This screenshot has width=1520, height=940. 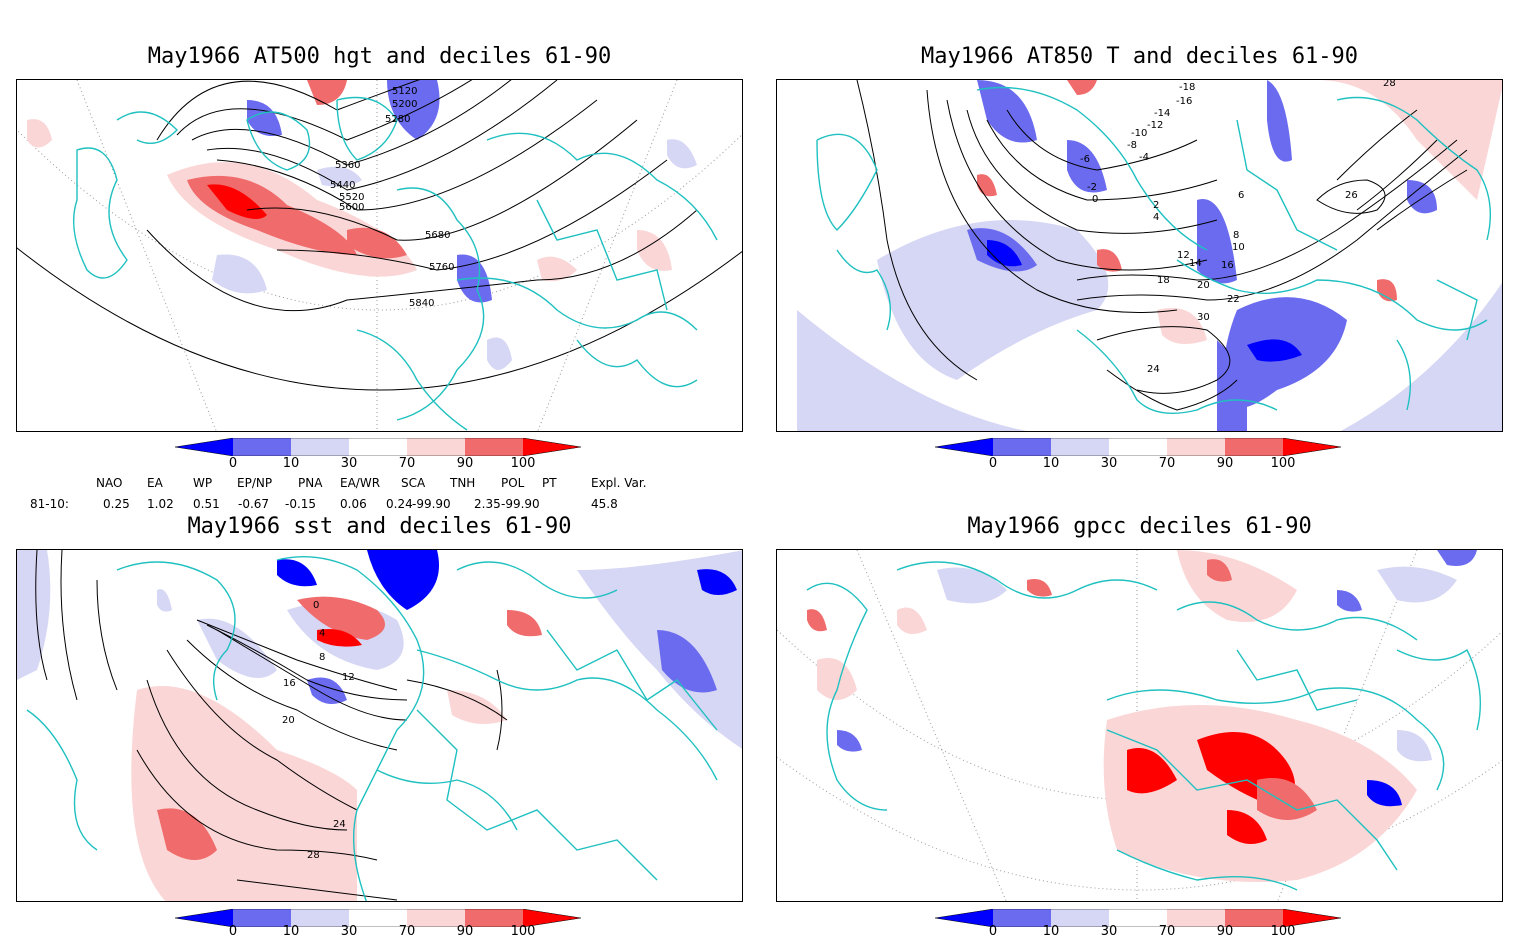 I want to click on contour-label: 18, so click(x=1163, y=280).